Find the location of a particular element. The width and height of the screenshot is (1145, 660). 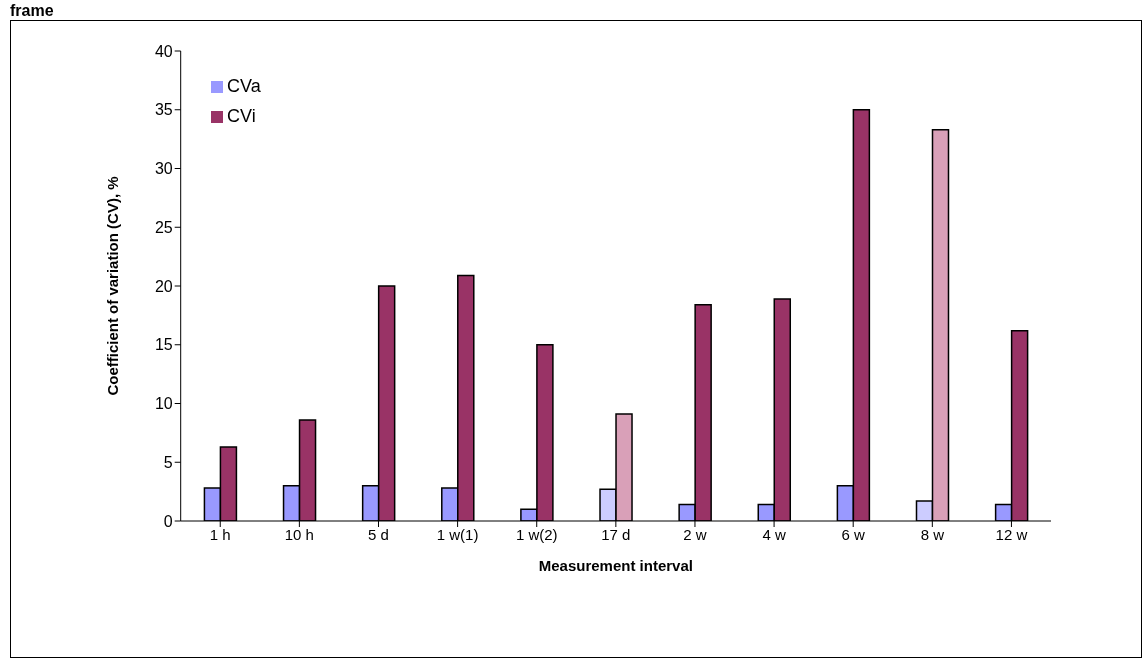

x-tick-label: 1 w(2) is located at coordinates (536, 534).